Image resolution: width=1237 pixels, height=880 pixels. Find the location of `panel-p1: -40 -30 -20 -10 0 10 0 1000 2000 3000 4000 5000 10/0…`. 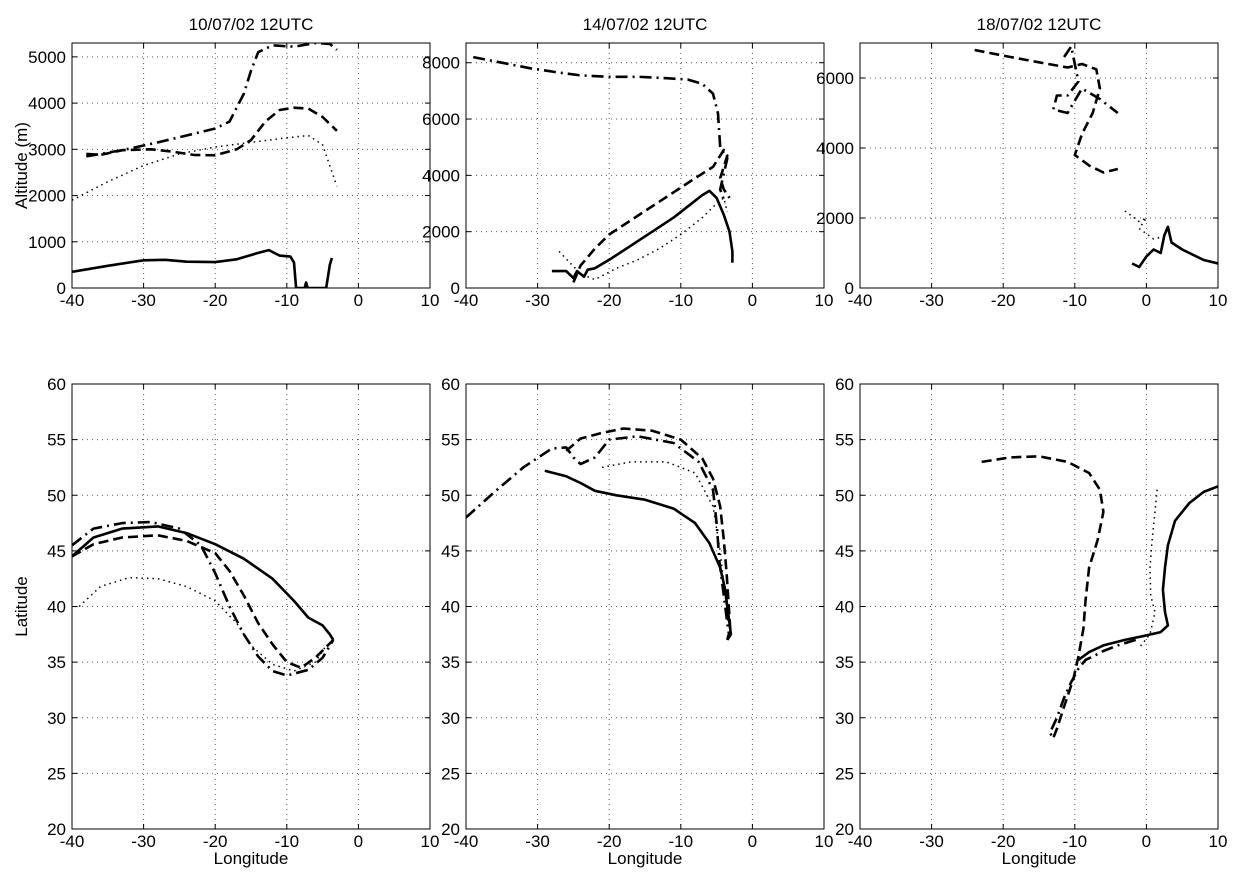

panel-p1: -40 -30 -20 -10 0 10 0 1000 2000 3000 4000 5000 10/0… is located at coordinates (225, 162).